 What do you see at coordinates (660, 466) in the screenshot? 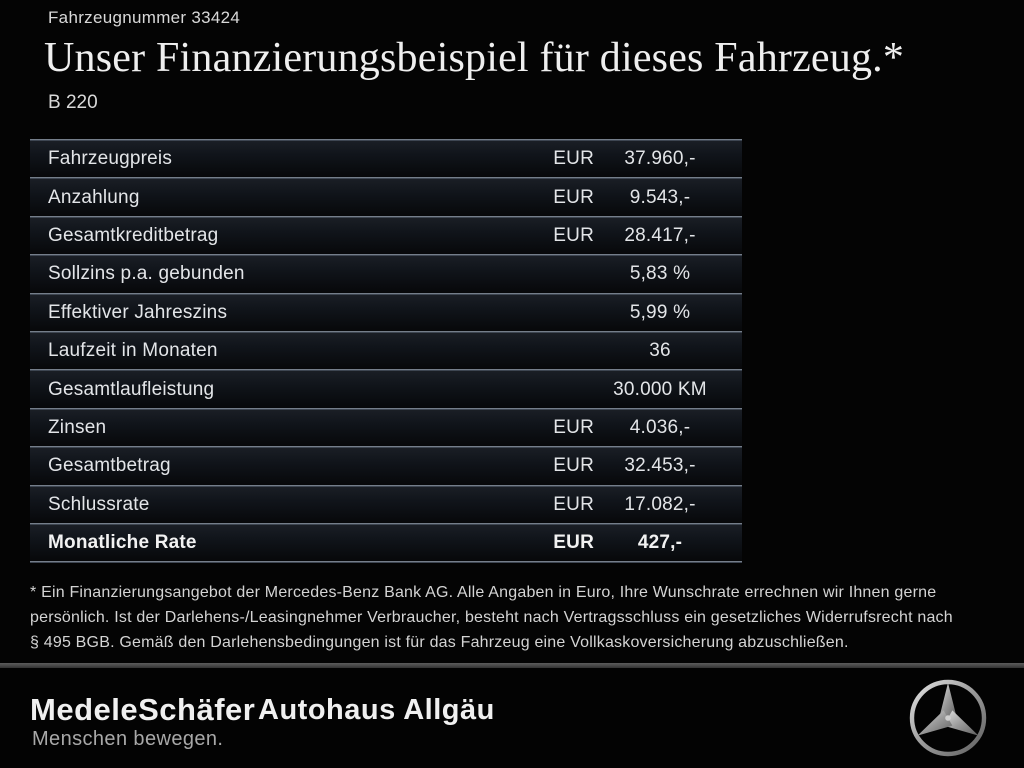
I see `row-value: 32.453,-` at bounding box center [660, 466].